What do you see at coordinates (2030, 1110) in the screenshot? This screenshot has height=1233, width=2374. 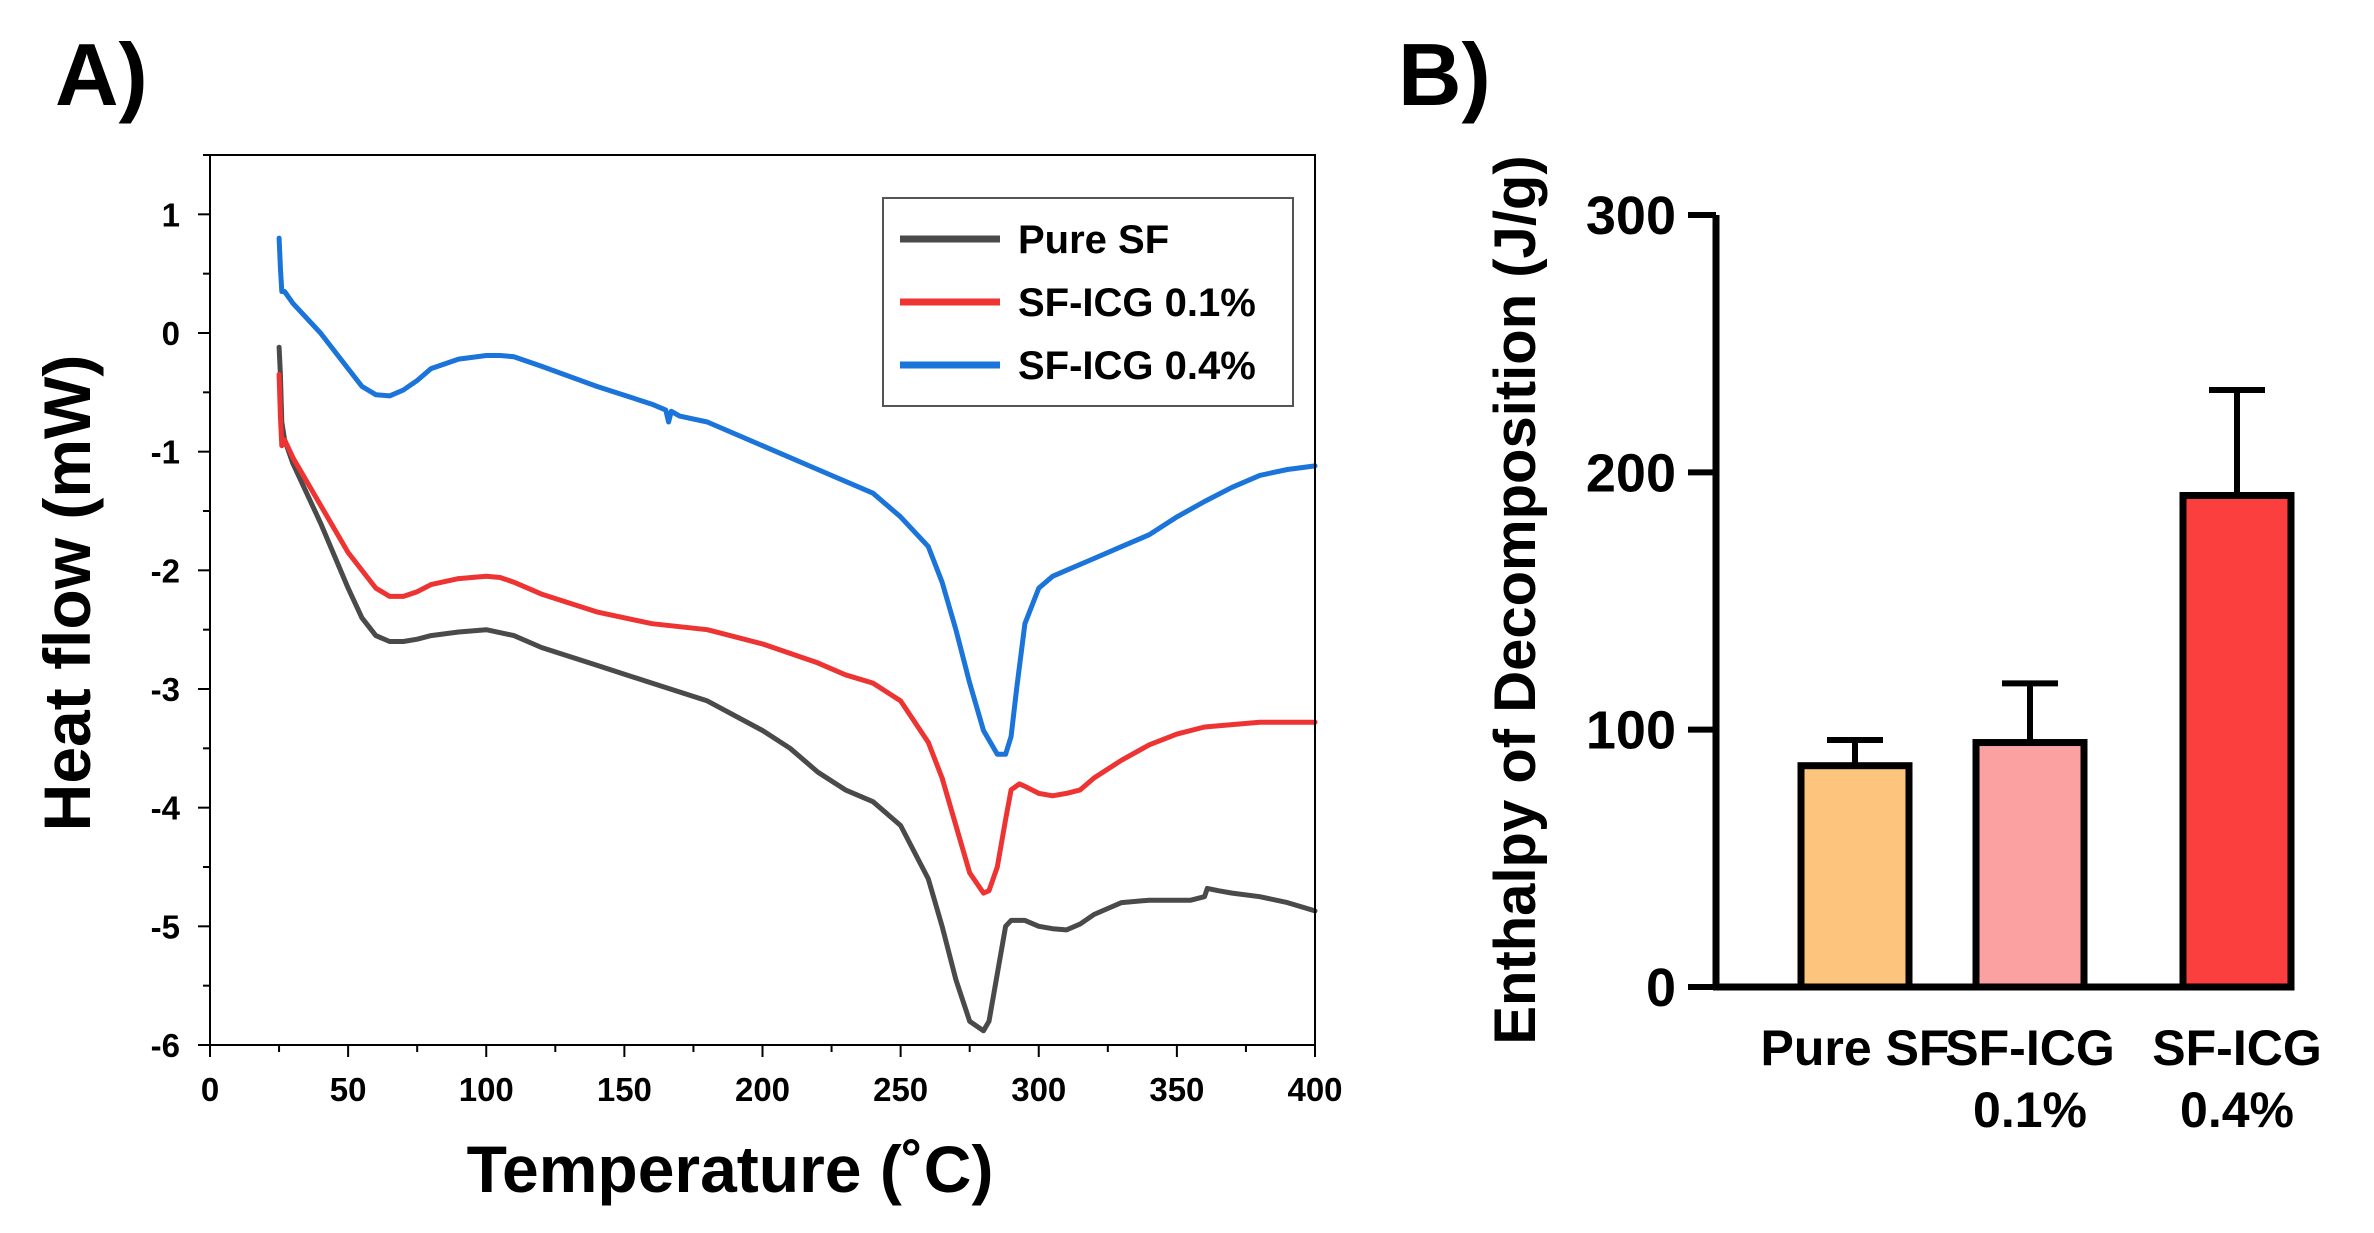 I see `bar-category-label-line2: 0.1%` at bounding box center [2030, 1110].